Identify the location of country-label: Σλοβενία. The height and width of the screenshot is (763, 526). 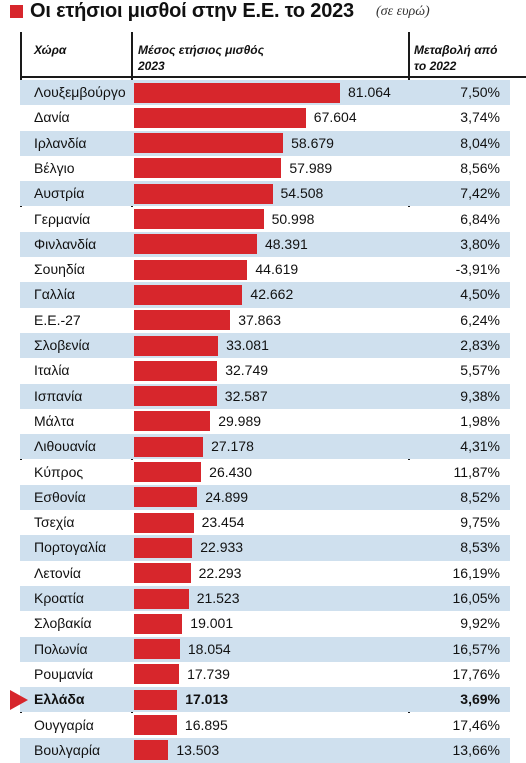
(62, 345).